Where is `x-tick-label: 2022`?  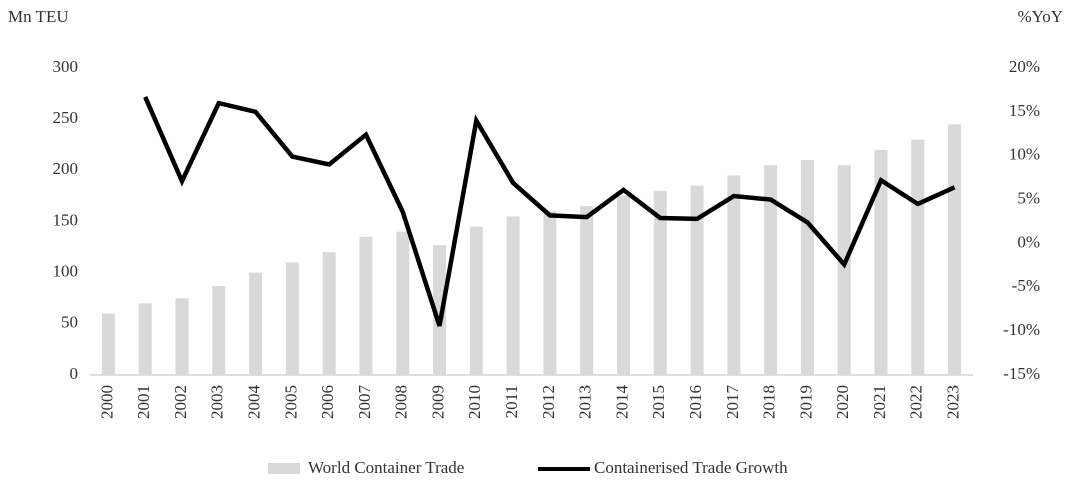
x-tick-label: 2022 is located at coordinates (916, 402).